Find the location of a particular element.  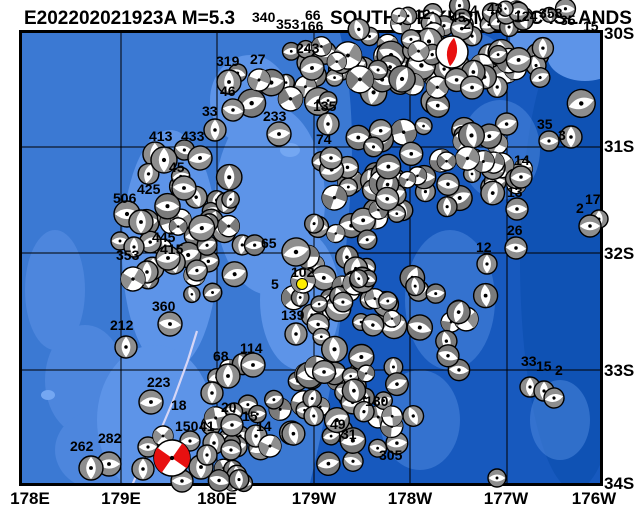

epicenter-marker is located at coordinates (302, 284).